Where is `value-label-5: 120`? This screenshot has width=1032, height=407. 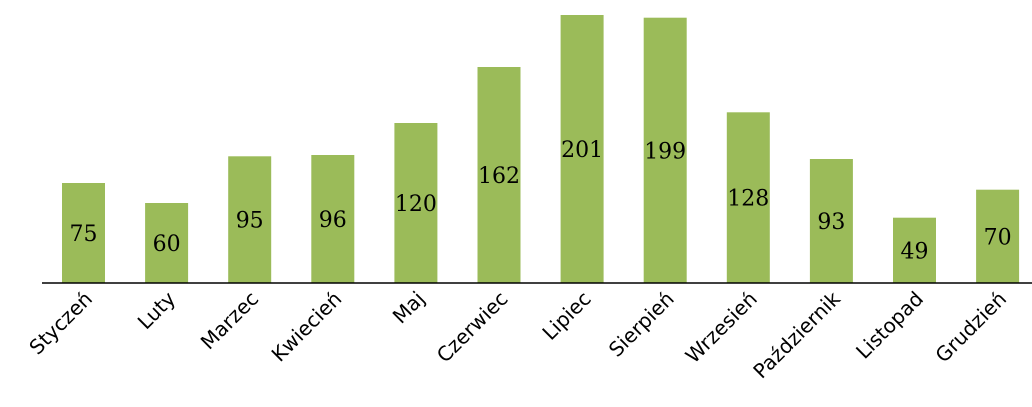 value-label-5: 120 is located at coordinates (416, 204).